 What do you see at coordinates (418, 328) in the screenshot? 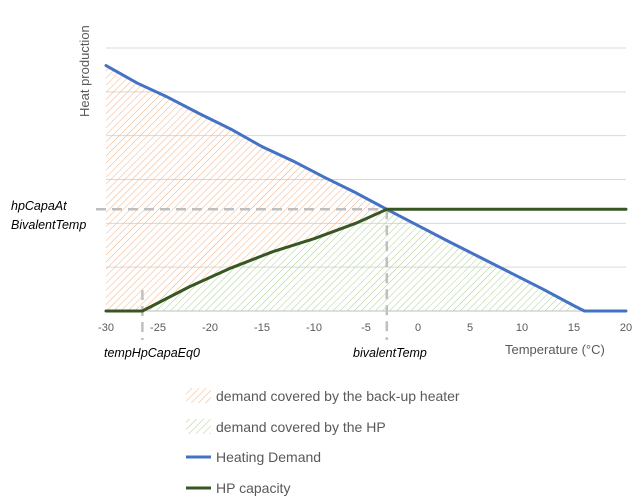
I see `x-tick-label: 0` at bounding box center [418, 328].